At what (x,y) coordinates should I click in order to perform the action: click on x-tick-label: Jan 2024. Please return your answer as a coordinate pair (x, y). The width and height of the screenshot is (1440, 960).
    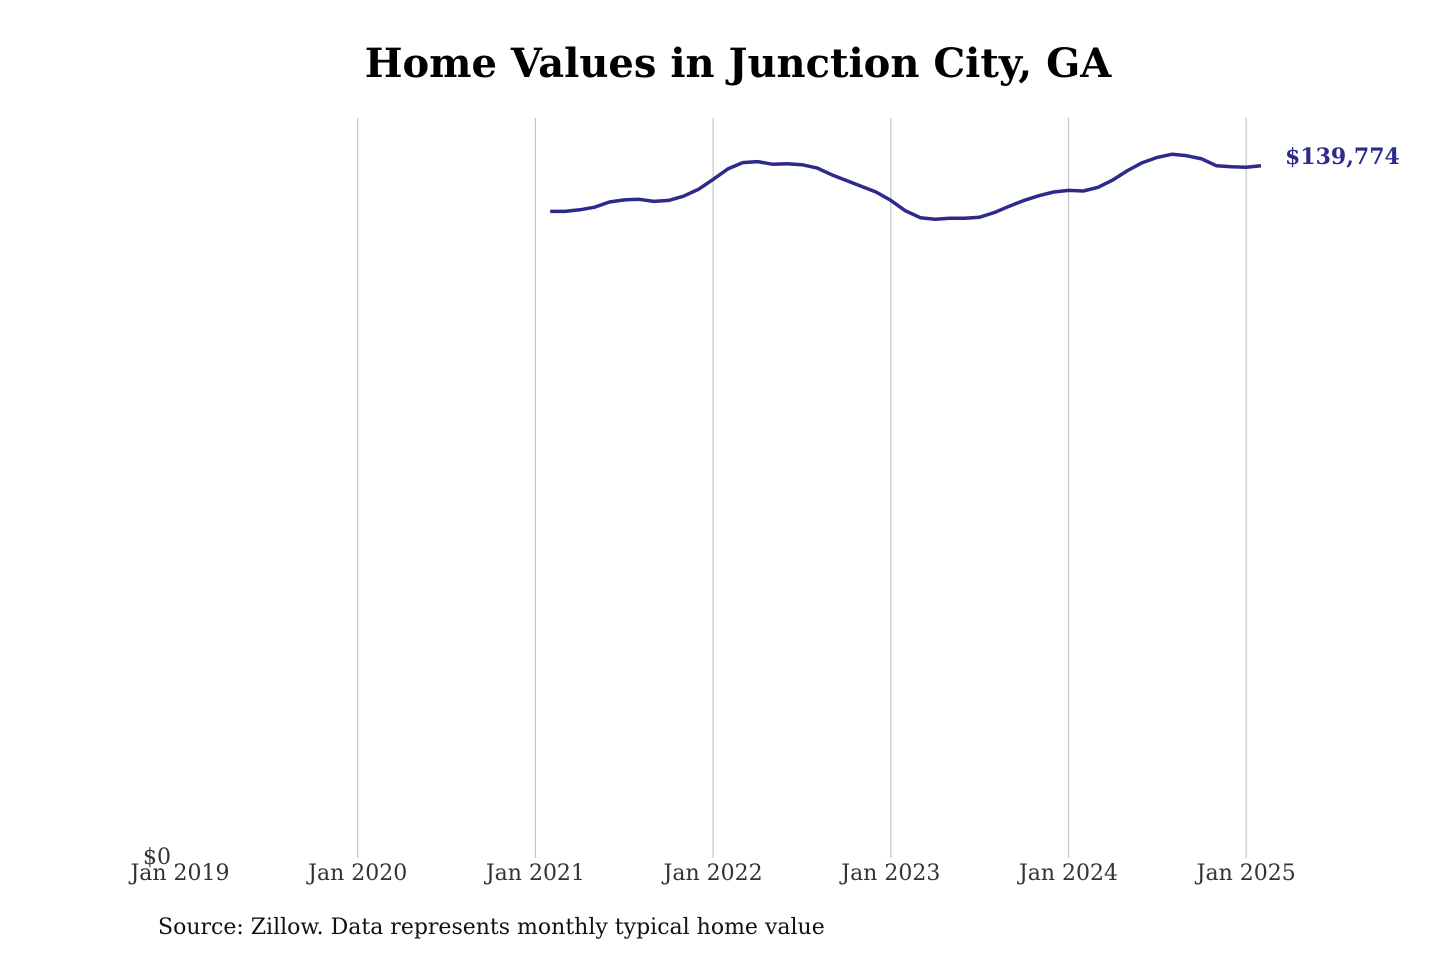
    Looking at the image, I should click on (1067, 873).